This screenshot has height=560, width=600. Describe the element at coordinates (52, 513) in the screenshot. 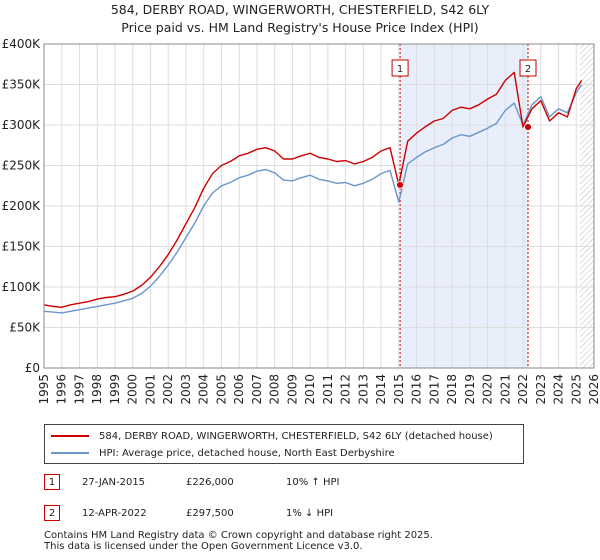

I see `transaction-badge: 2` at that location.